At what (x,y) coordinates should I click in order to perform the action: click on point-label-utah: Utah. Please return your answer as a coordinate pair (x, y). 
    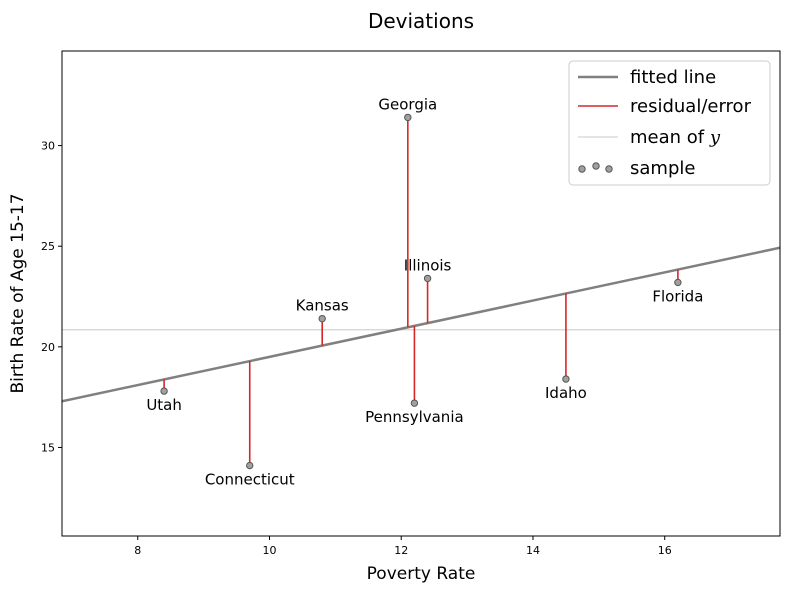
    Looking at the image, I should click on (164, 405).